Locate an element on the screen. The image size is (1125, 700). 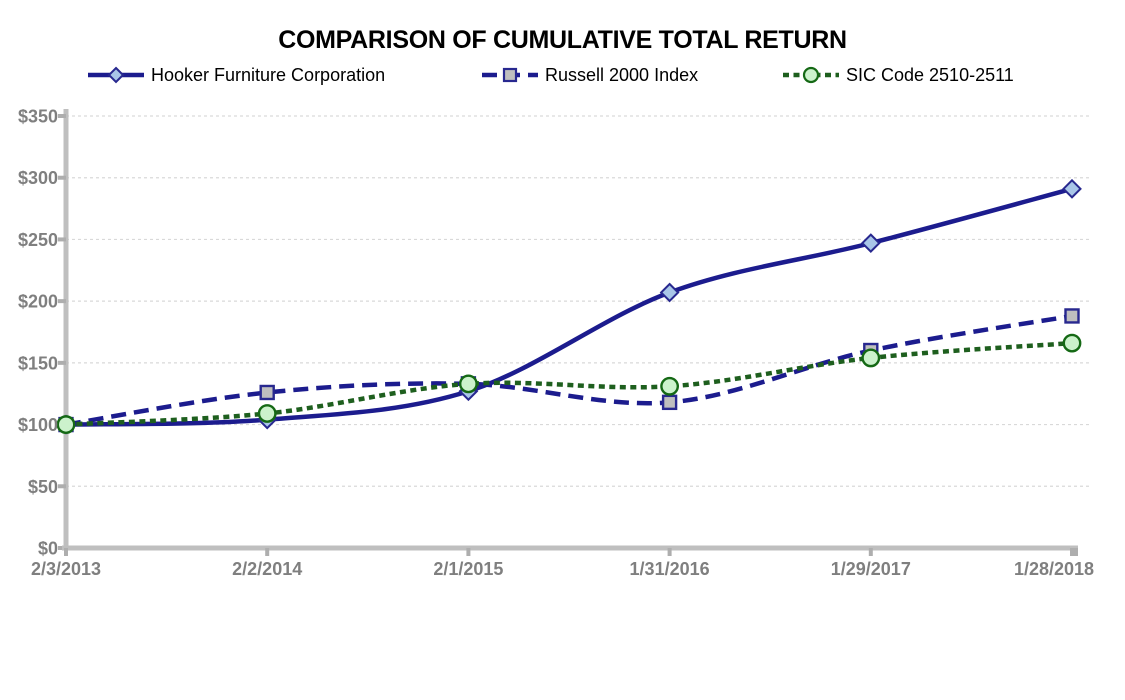
marker-circle-sic-code-2510-2511-2/1/2015 is located at coordinates (468, 384).